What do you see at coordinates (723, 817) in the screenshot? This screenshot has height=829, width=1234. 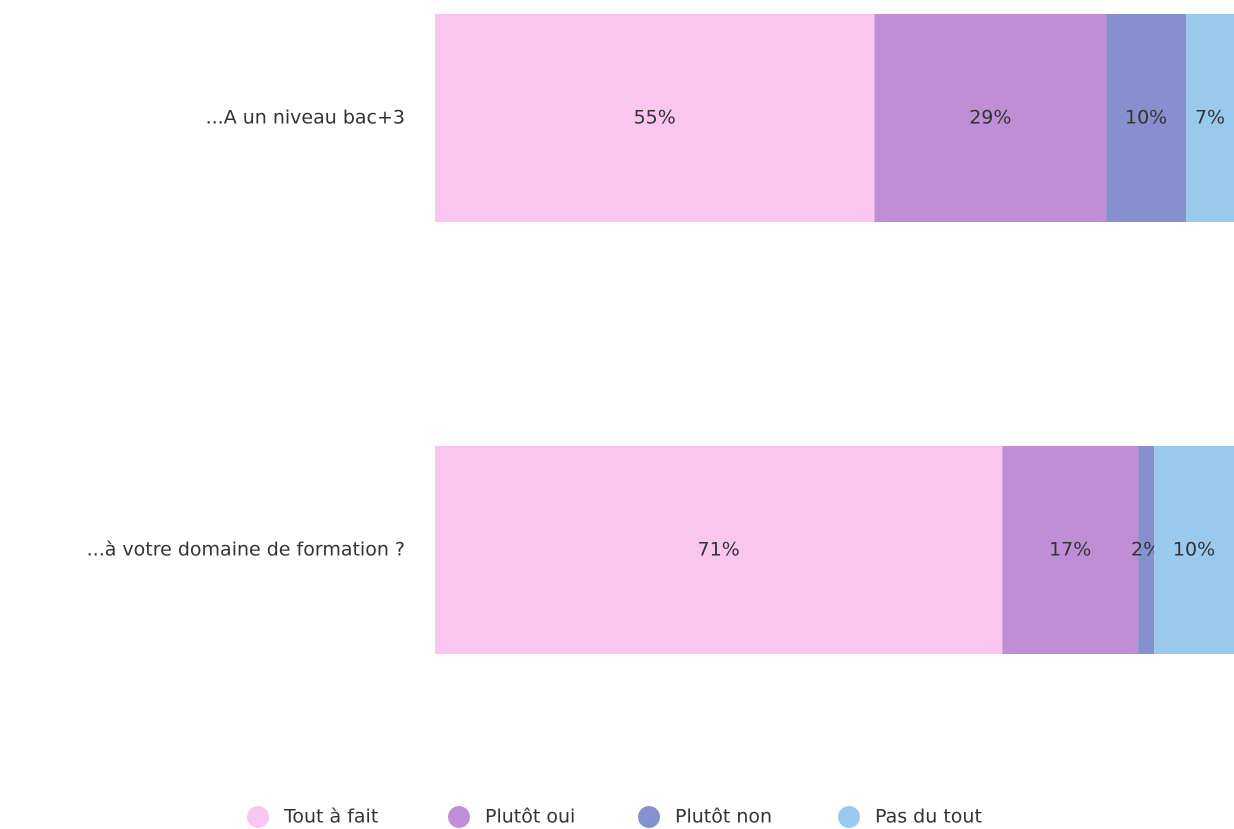 I see `legend-label: Plutôt non` at bounding box center [723, 817].